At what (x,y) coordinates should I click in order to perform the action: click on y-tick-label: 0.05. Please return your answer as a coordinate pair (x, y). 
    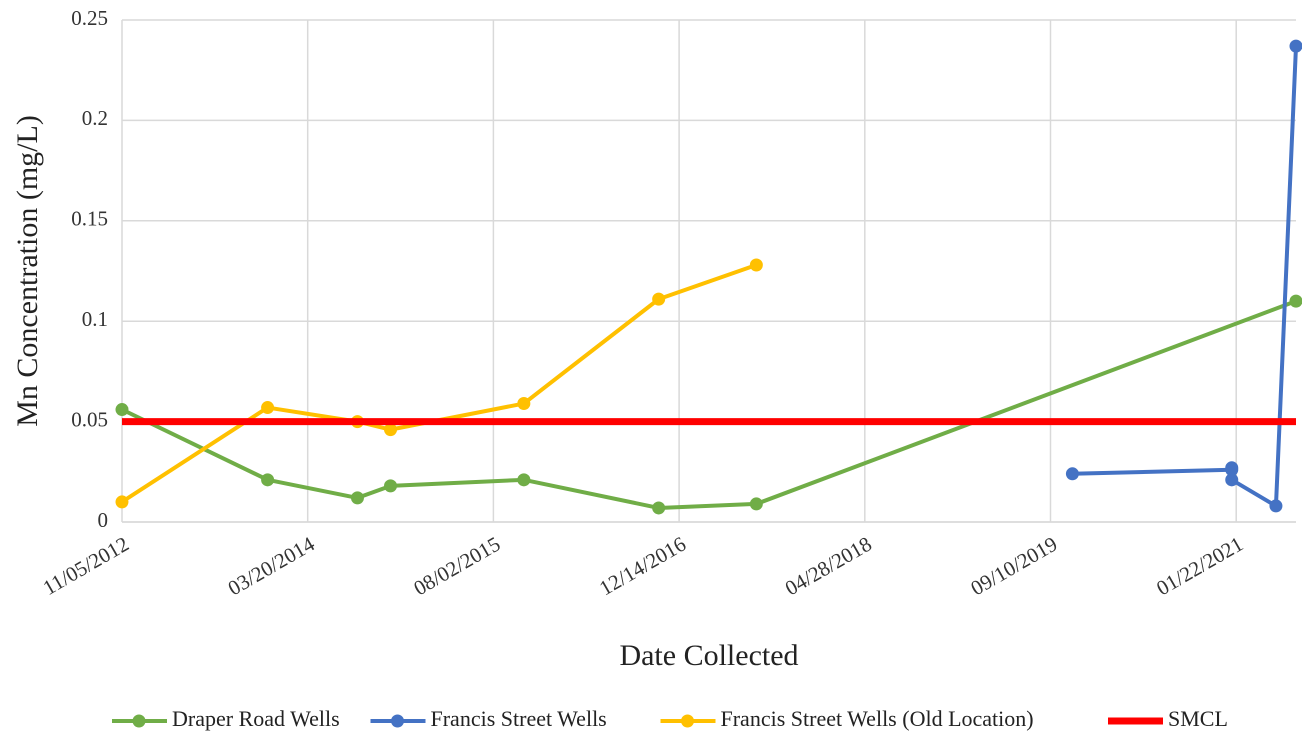
    Looking at the image, I should click on (89, 419).